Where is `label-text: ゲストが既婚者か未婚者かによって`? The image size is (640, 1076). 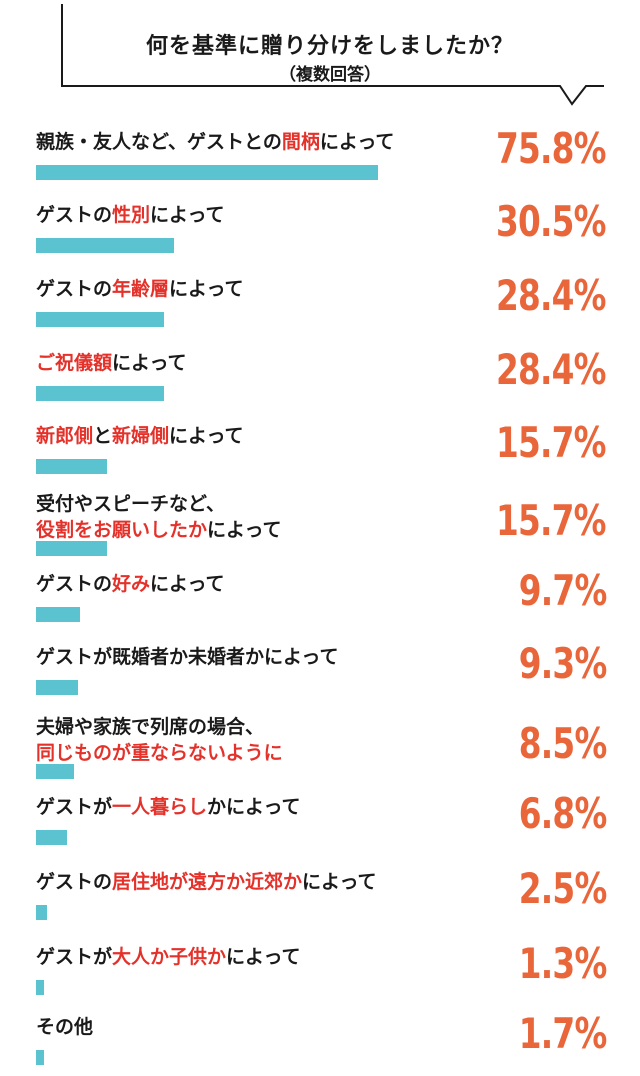 label-text: ゲストが既婚者か未婚者かによって is located at coordinates (187, 657).